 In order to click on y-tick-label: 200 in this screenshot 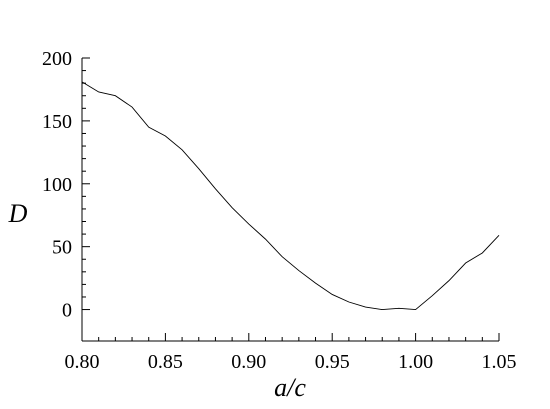, I will do `click(57, 59)`.